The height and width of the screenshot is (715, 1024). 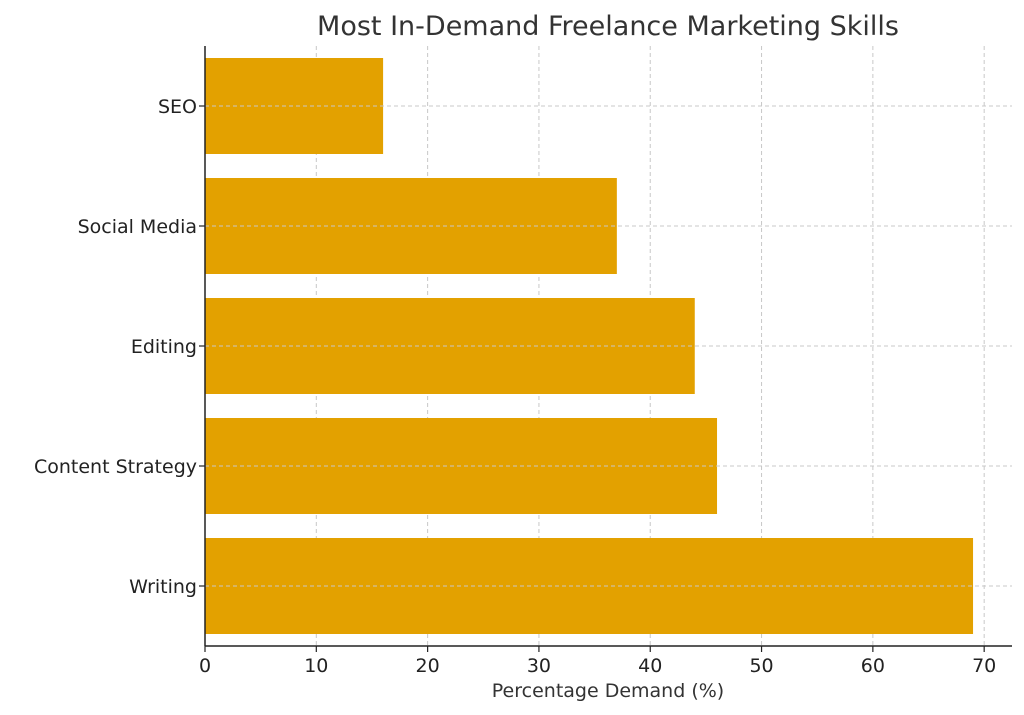 What do you see at coordinates (163, 587) in the screenshot?
I see `y-tick-label-writing: Writing` at bounding box center [163, 587].